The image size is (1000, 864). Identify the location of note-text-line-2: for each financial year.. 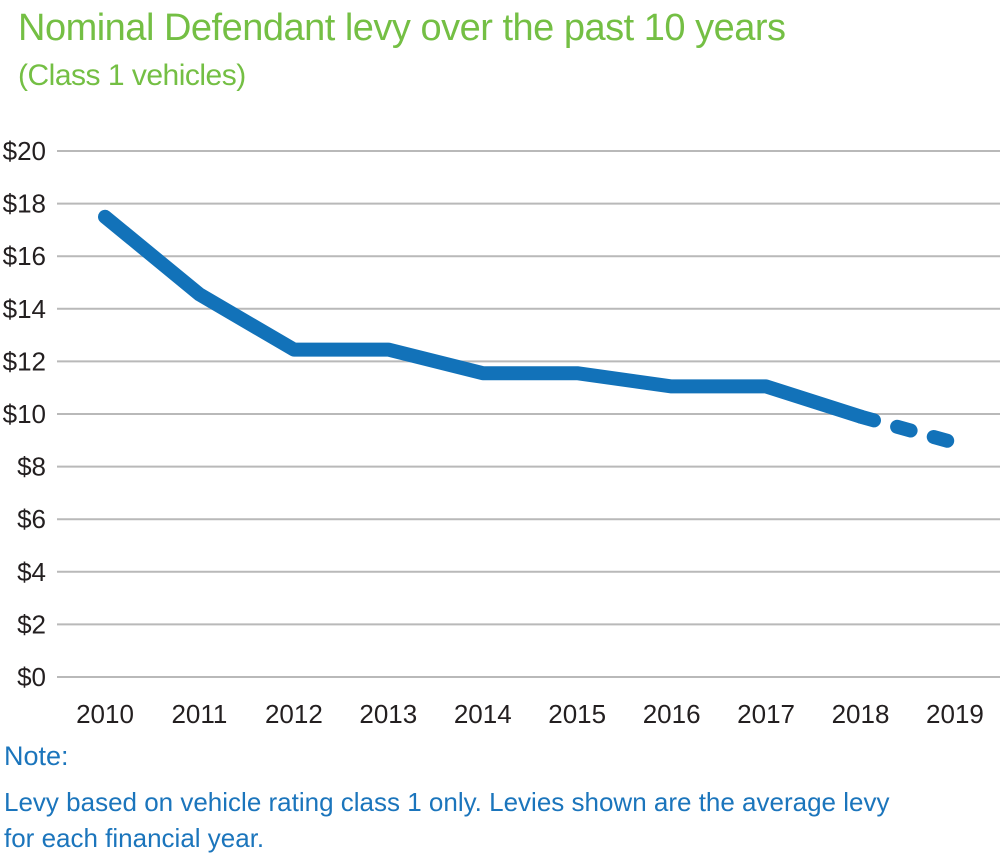
(134, 838).